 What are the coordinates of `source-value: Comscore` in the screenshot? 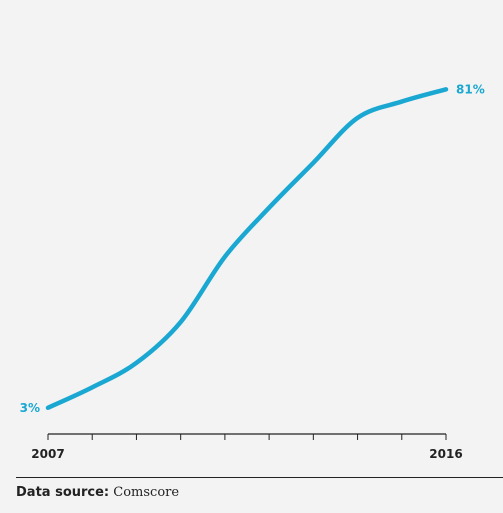 It's located at (146, 492).